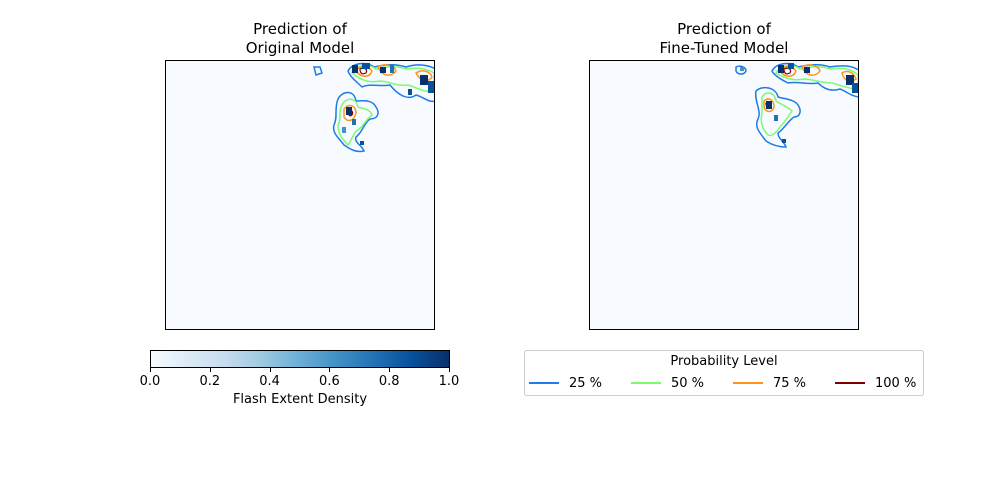 Image resolution: width=1000 pixels, height=500 pixels. I want to click on legend-item-75: 75 %, so click(769, 383).